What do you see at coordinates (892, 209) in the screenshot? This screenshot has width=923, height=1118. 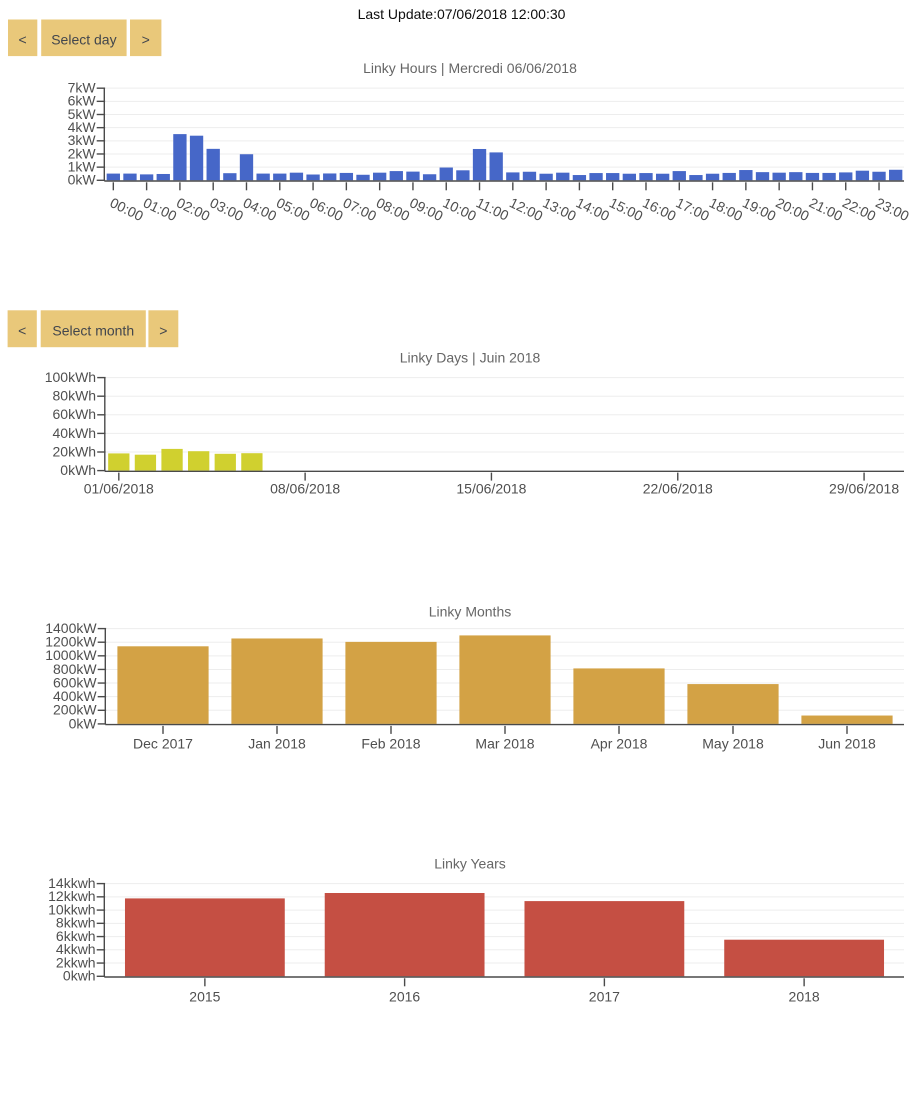 I see `svg-text: 23:00` at bounding box center [892, 209].